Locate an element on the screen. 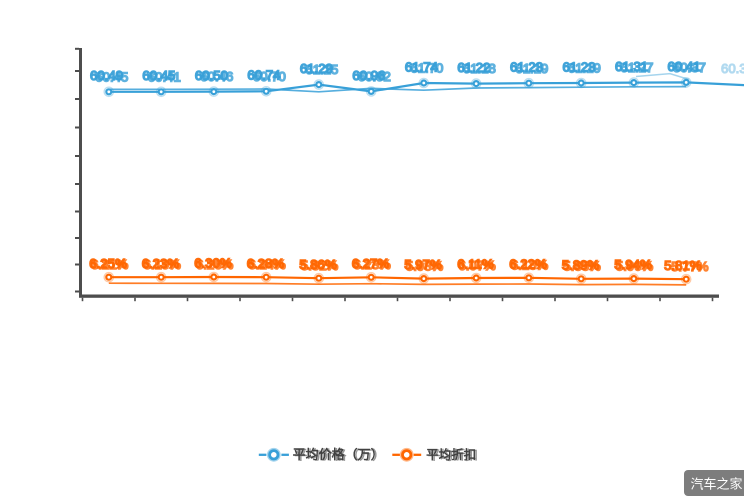 This screenshot has height=501, width=744. svg-text: 6.26% is located at coordinates (215, 264).